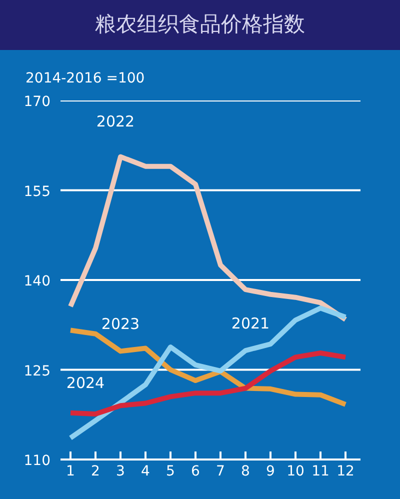  What do you see at coordinates (37, 461) in the screenshot?
I see `y-tick-label: 110` at bounding box center [37, 461].